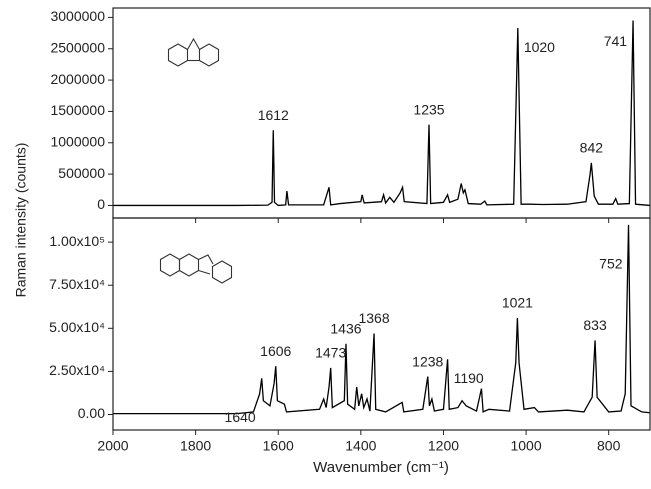  Describe the element at coordinates (611, 264) in the screenshot. I see `peak-label: 752` at that location.